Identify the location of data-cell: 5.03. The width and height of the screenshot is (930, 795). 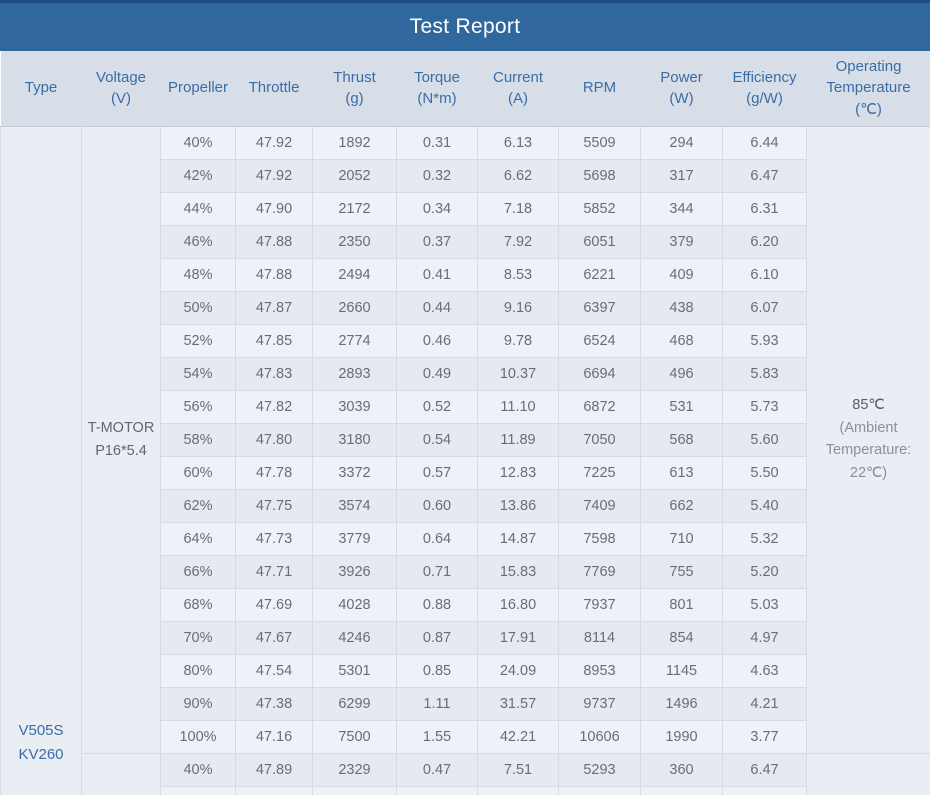
(764, 604).